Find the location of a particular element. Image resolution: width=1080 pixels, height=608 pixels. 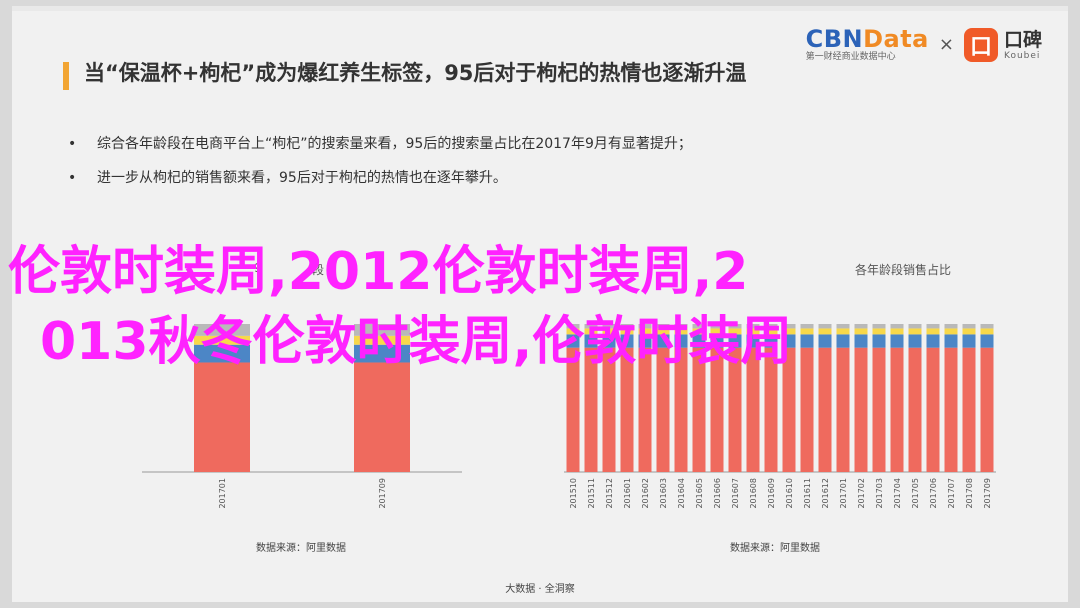

x-tick-label: 201612 is located at coordinates (825, 493).